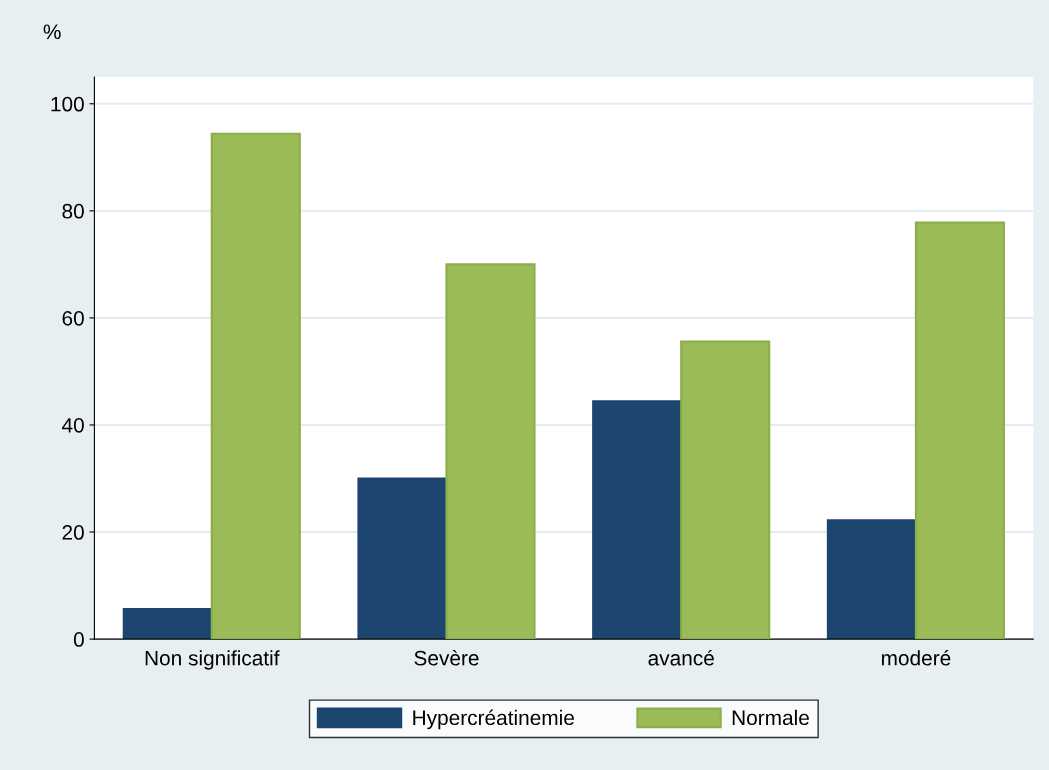 This screenshot has width=1049, height=770. What do you see at coordinates (73, 211) in the screenshot?
I see `y-tick-label: 80` at bounding box center [73, 211].